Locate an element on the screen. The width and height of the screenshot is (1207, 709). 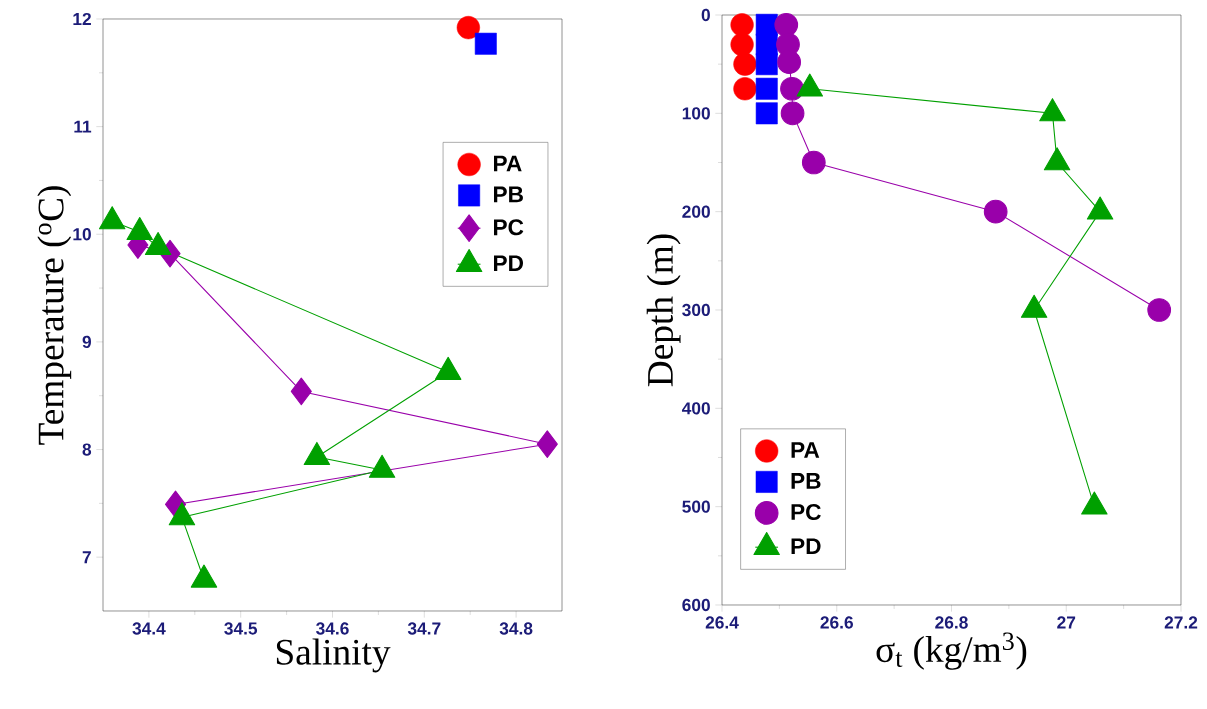
x-tick-label: 27.2 is located at coordinates (1181, 622).